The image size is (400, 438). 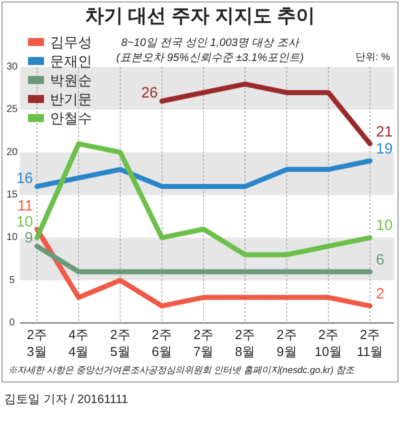 I want to click on legend-label: 문재인, so click(x=71, y=61).